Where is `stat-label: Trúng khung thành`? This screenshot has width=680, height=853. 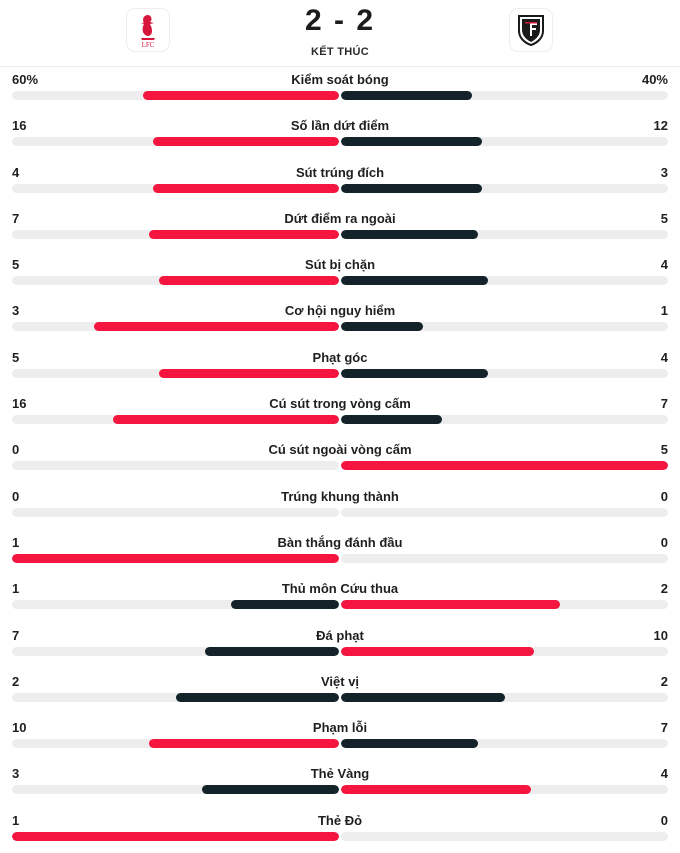 stat-label: Trúng khung thành is located at coordinates (340, 496).